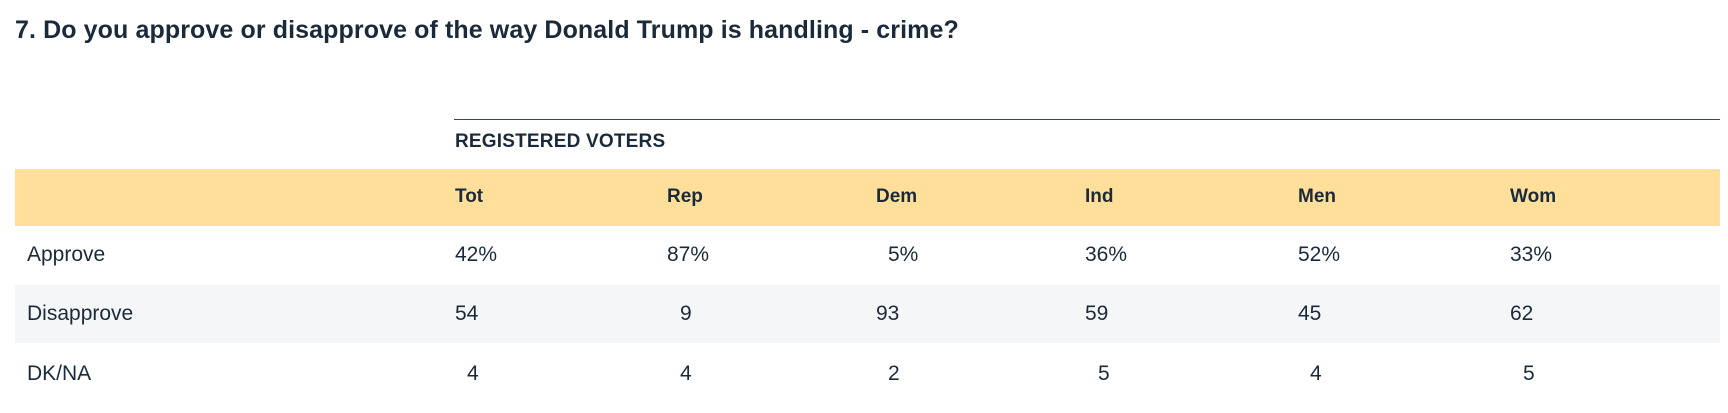 This screenshot has width=1728, height=413. What do you see at coordinates (1529, 373) in the screenshot?
I see `cell-dkna-wom: 5` at bounding box center [1529, 373].